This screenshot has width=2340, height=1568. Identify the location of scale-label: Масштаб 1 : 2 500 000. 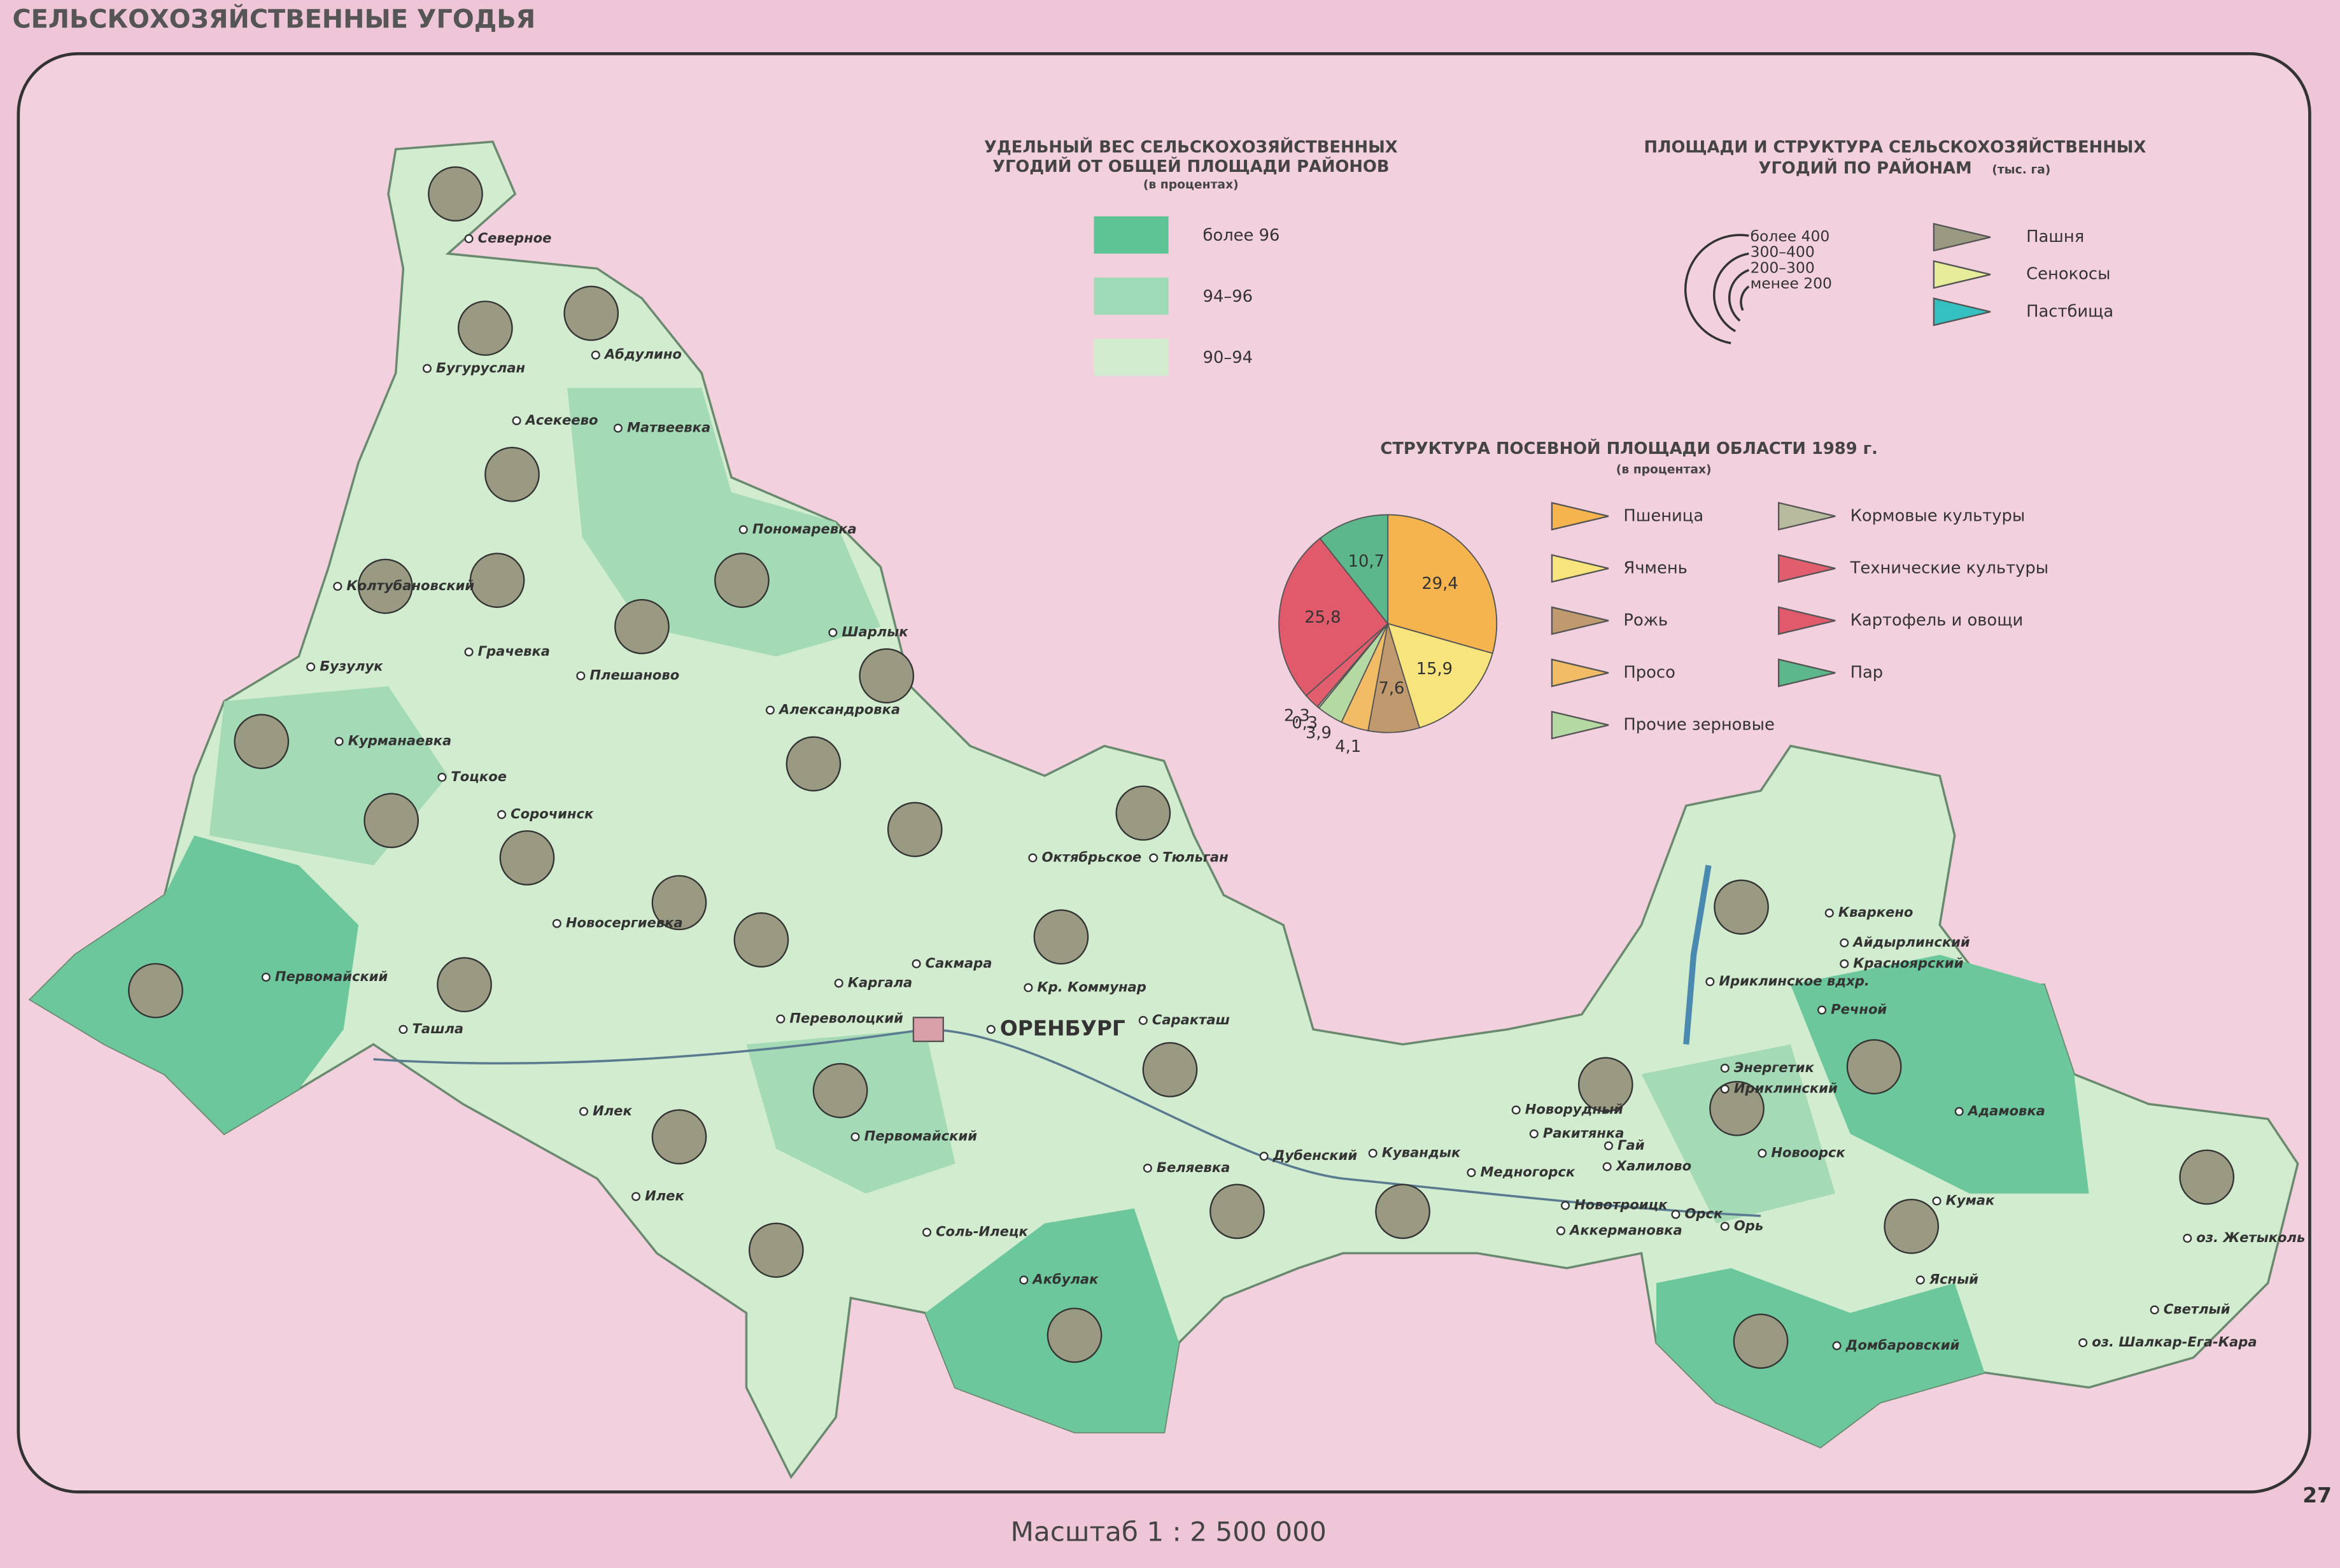
(1169, 1532).